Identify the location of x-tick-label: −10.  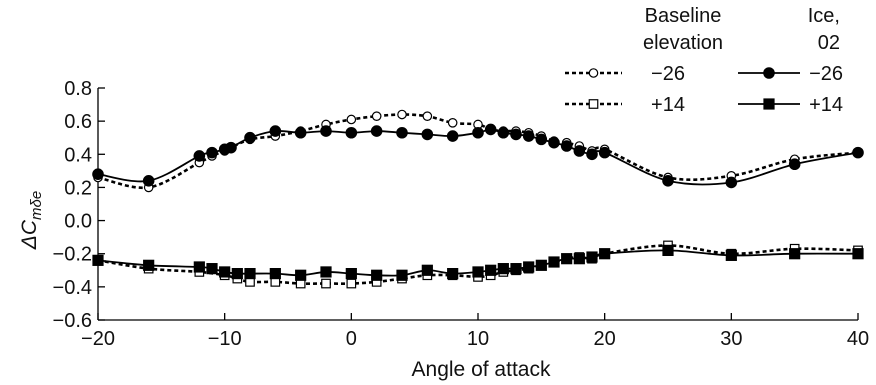
(225, 339).